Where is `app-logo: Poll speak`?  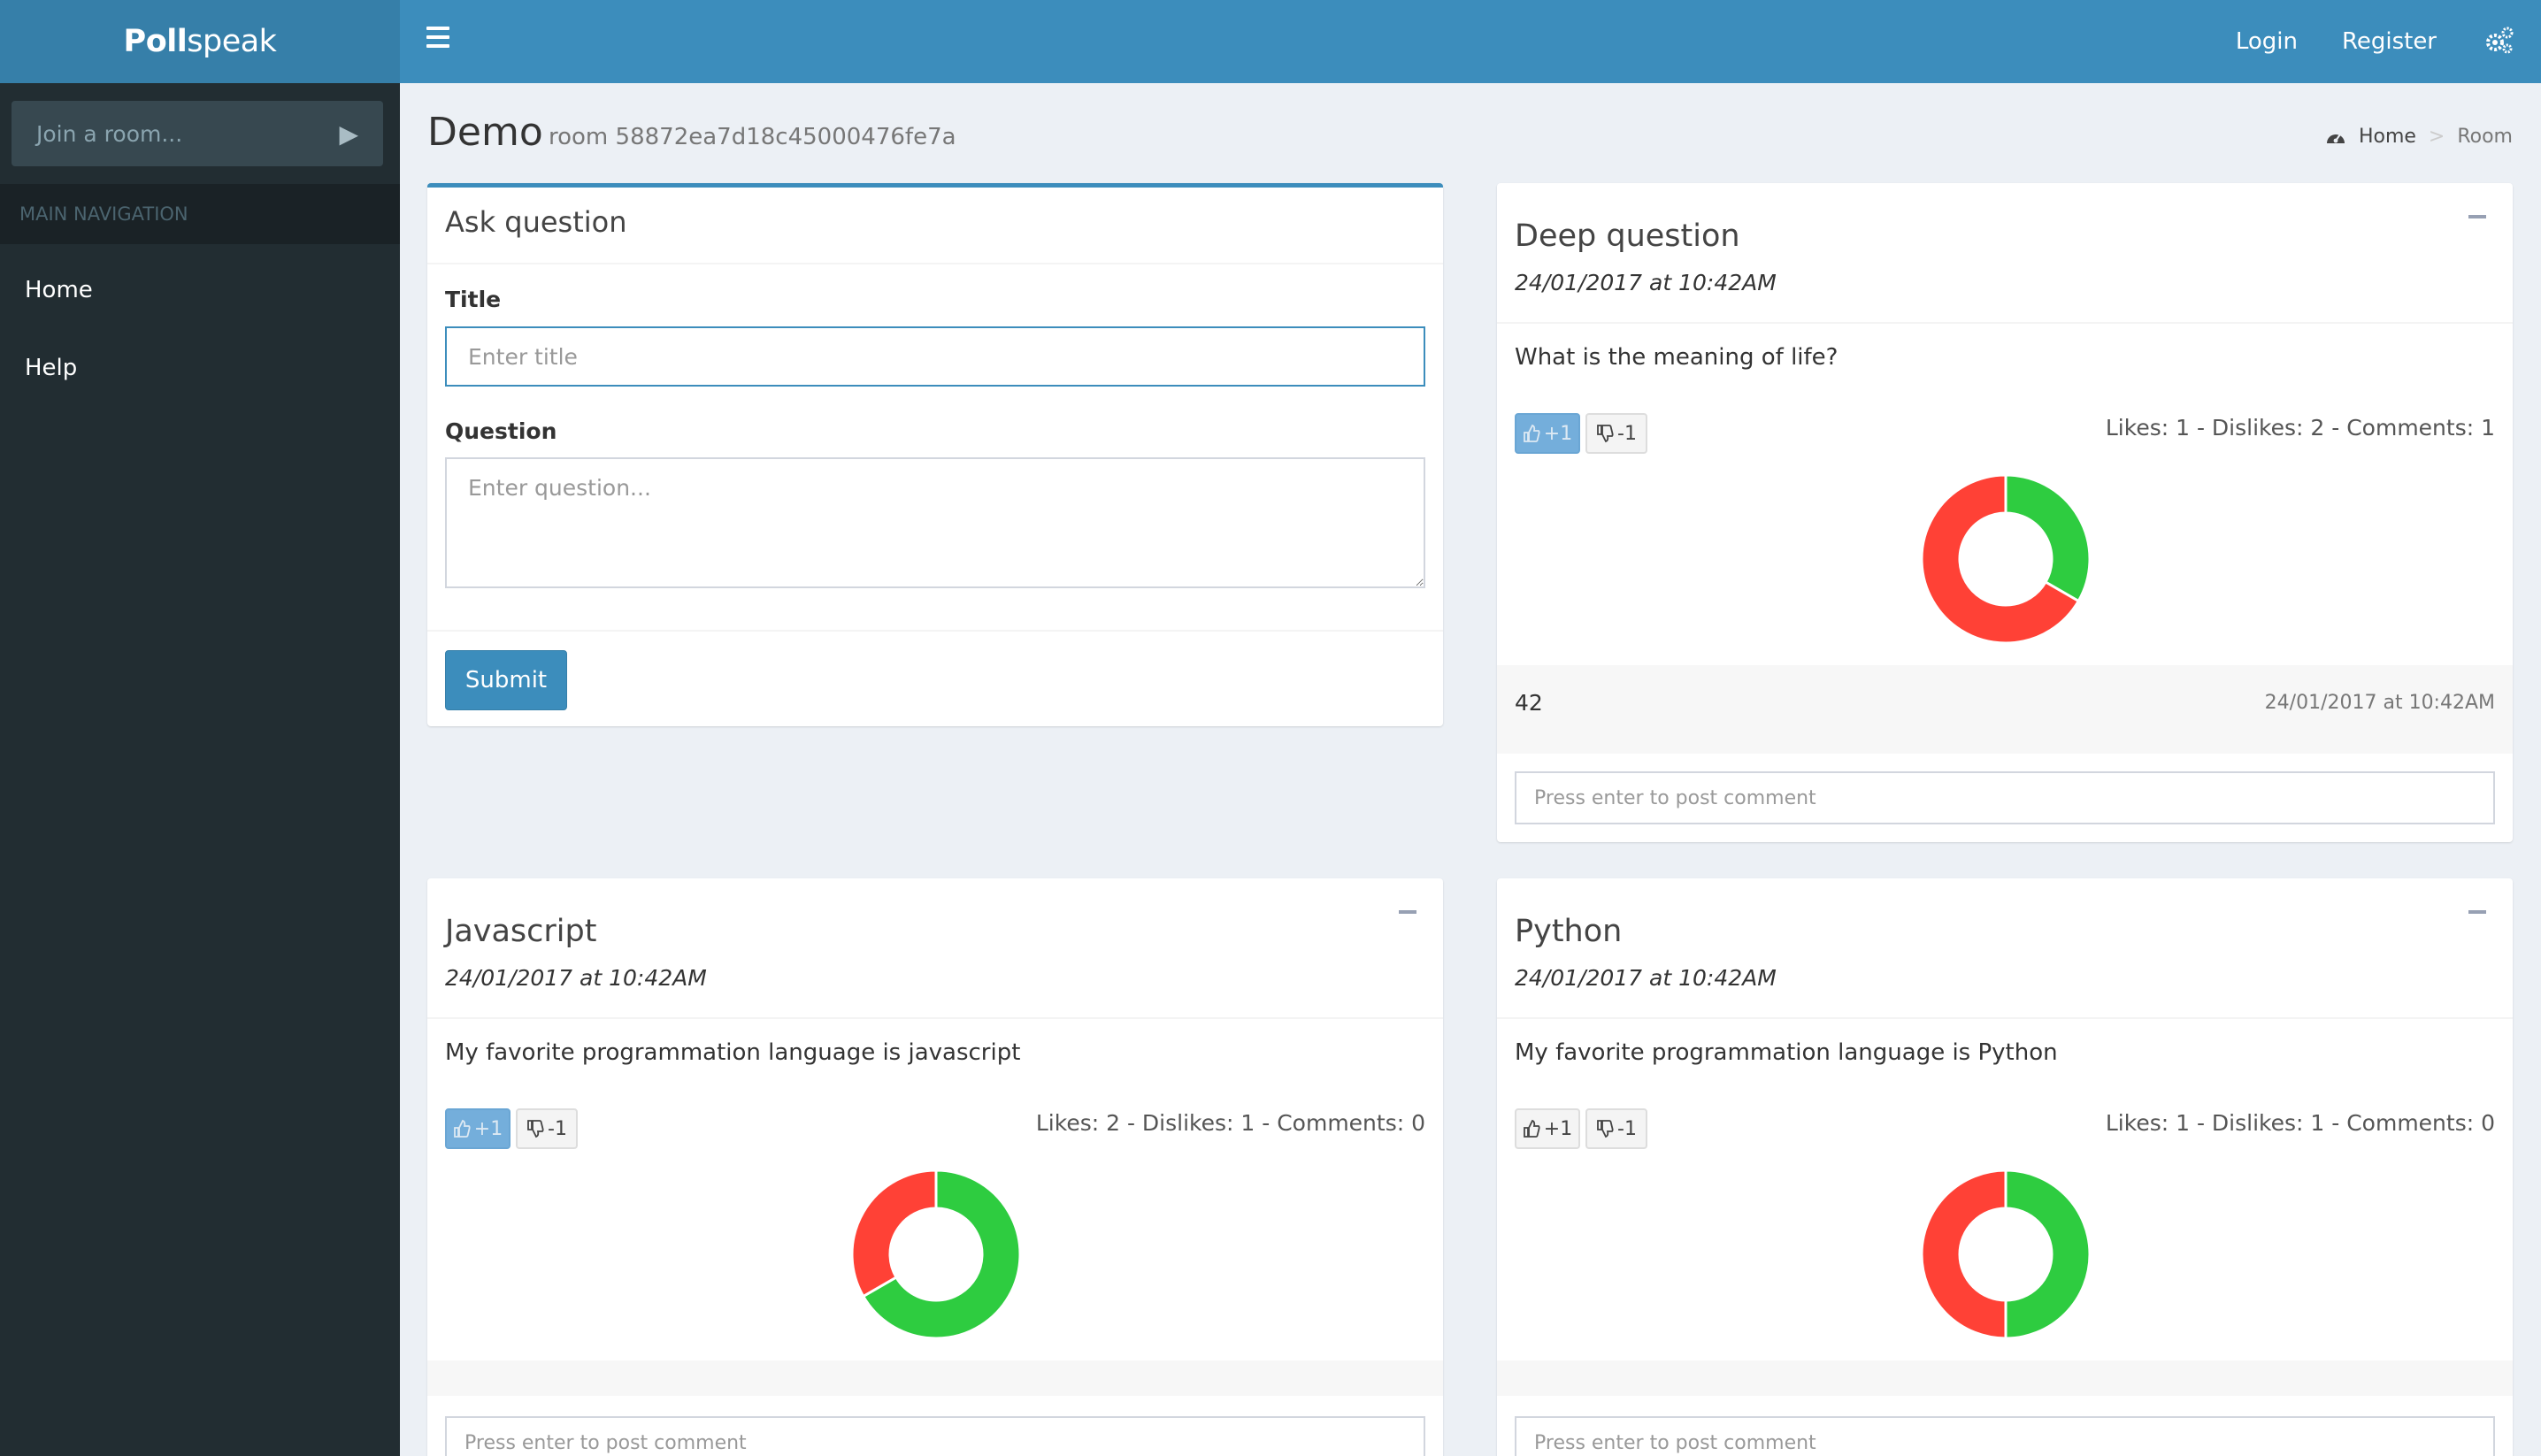
app-logo: Poll speak is located at coordinates (200, 41).